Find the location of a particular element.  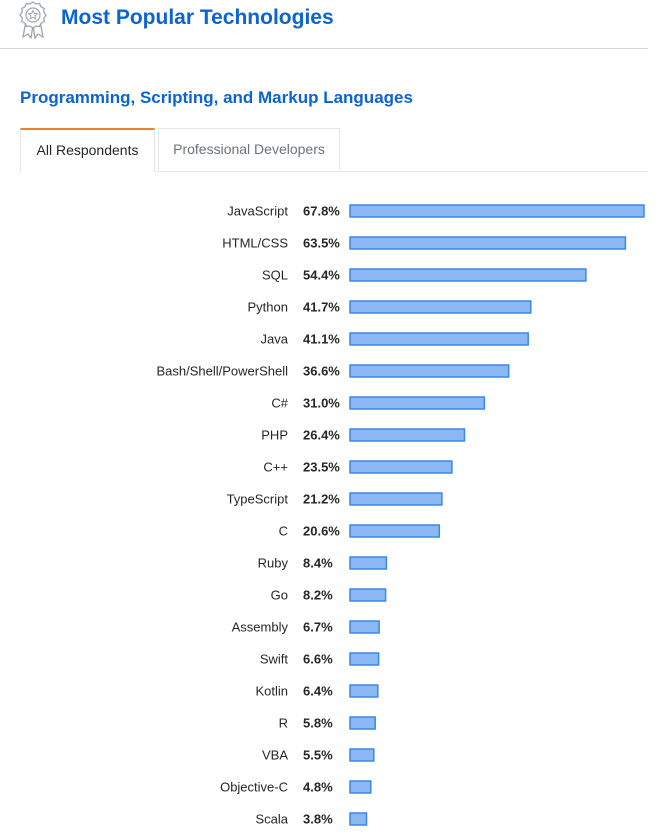

respondent-tabs: All Respondents Professional Developers is located at coordinates (334, 150).